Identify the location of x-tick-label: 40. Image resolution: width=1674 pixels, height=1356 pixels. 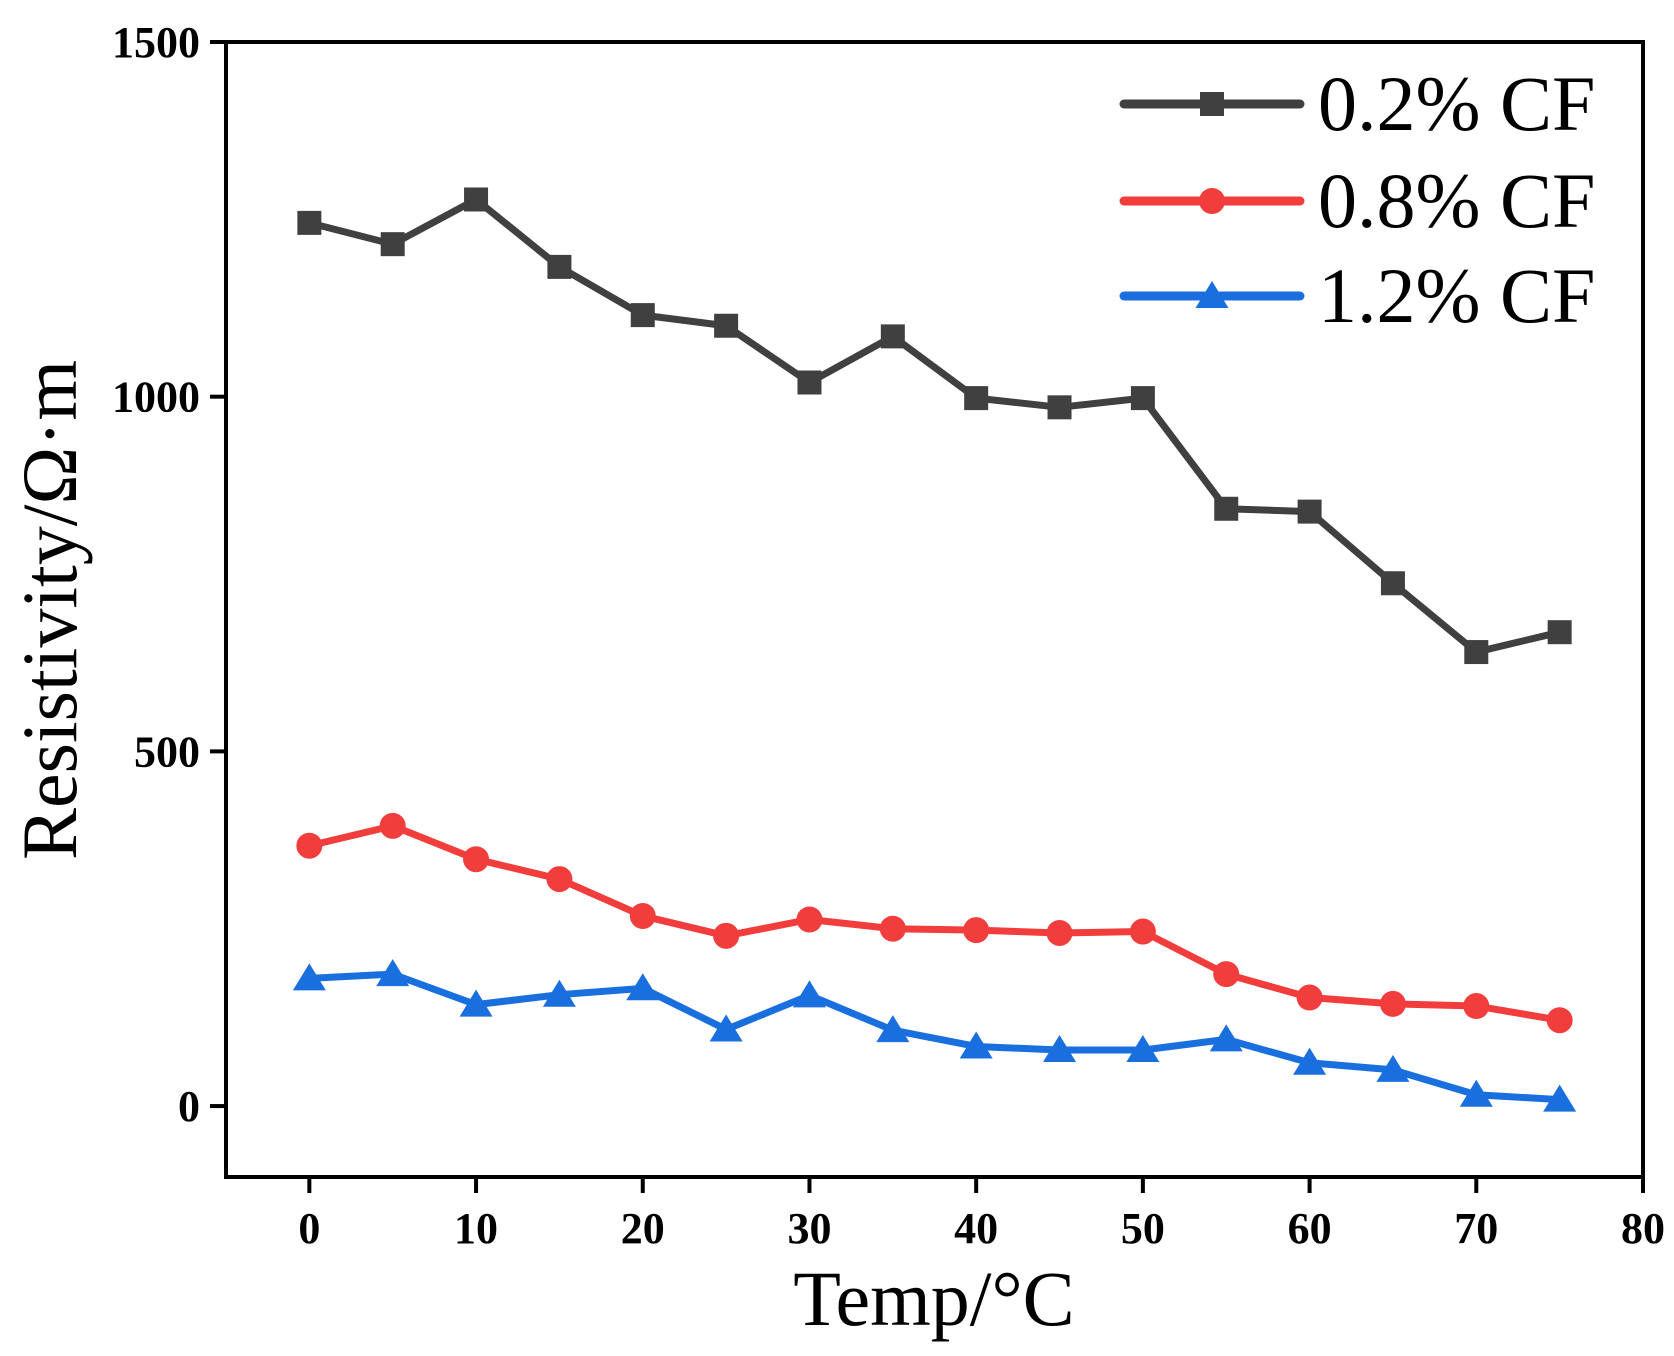
(976, 1228).